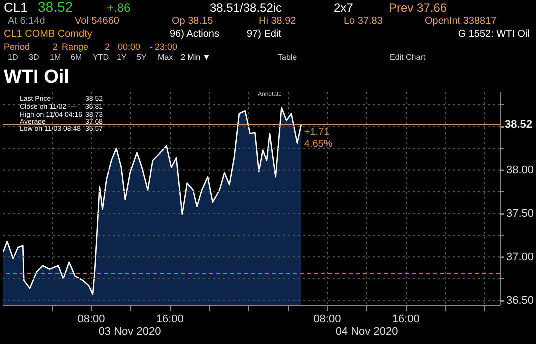  What do you see at coordinates (278, 21) in the screenshot?
I see `text: Hi 38.92` at bounding box center [278, 21].